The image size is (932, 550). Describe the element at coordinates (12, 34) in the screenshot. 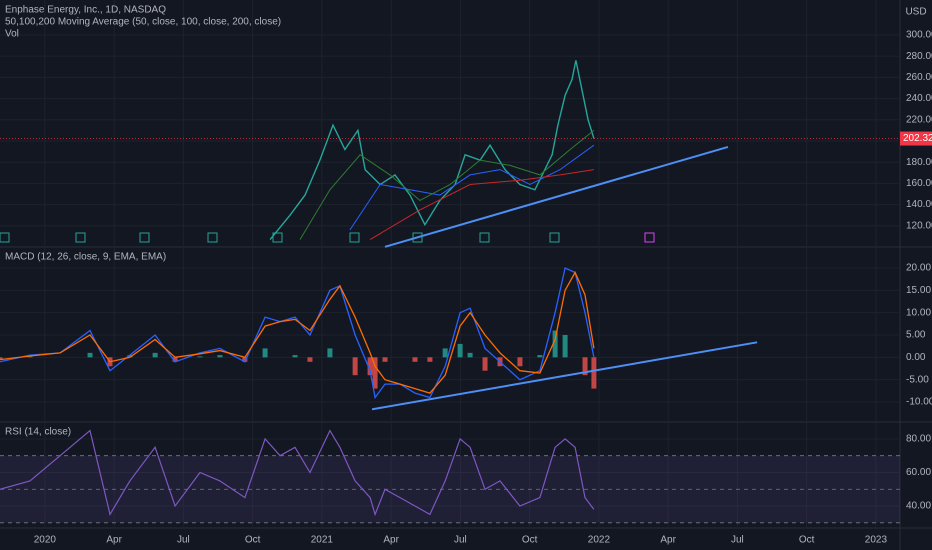

I see `volume-label: Vol` at that location.